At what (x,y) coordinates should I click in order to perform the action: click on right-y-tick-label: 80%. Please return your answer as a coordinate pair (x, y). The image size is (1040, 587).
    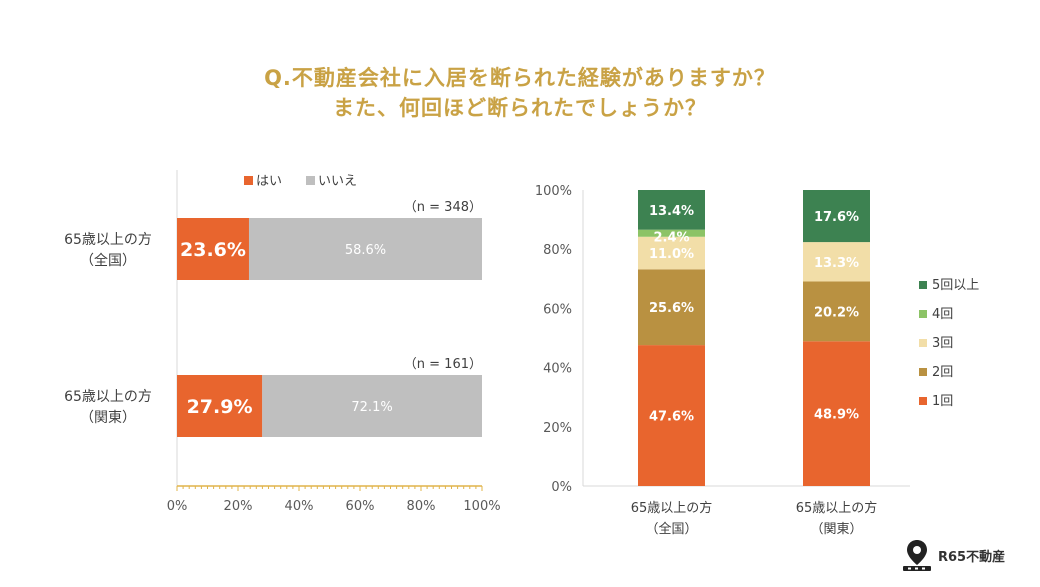
    Looking at the image, I should click on (557, 250).